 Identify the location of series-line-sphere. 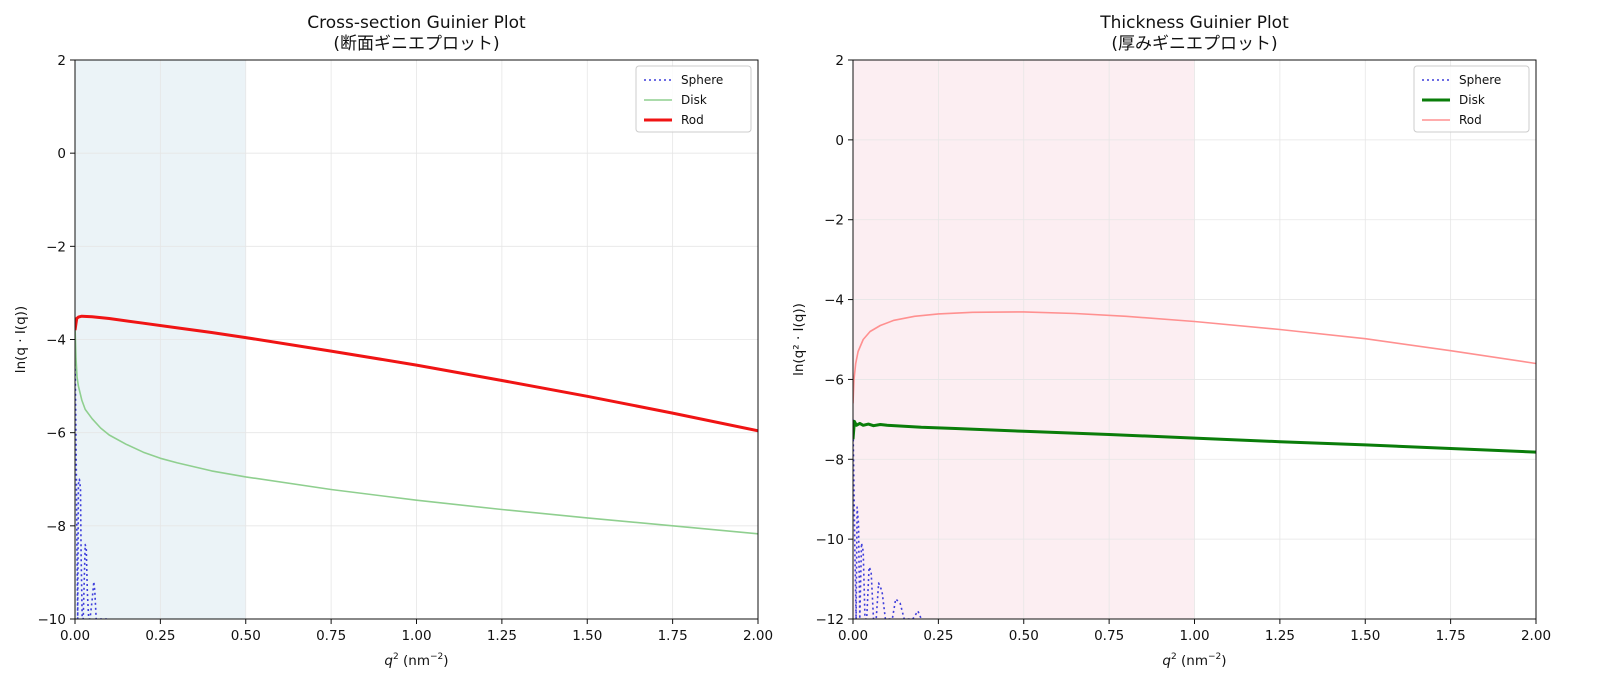
(888, 519).